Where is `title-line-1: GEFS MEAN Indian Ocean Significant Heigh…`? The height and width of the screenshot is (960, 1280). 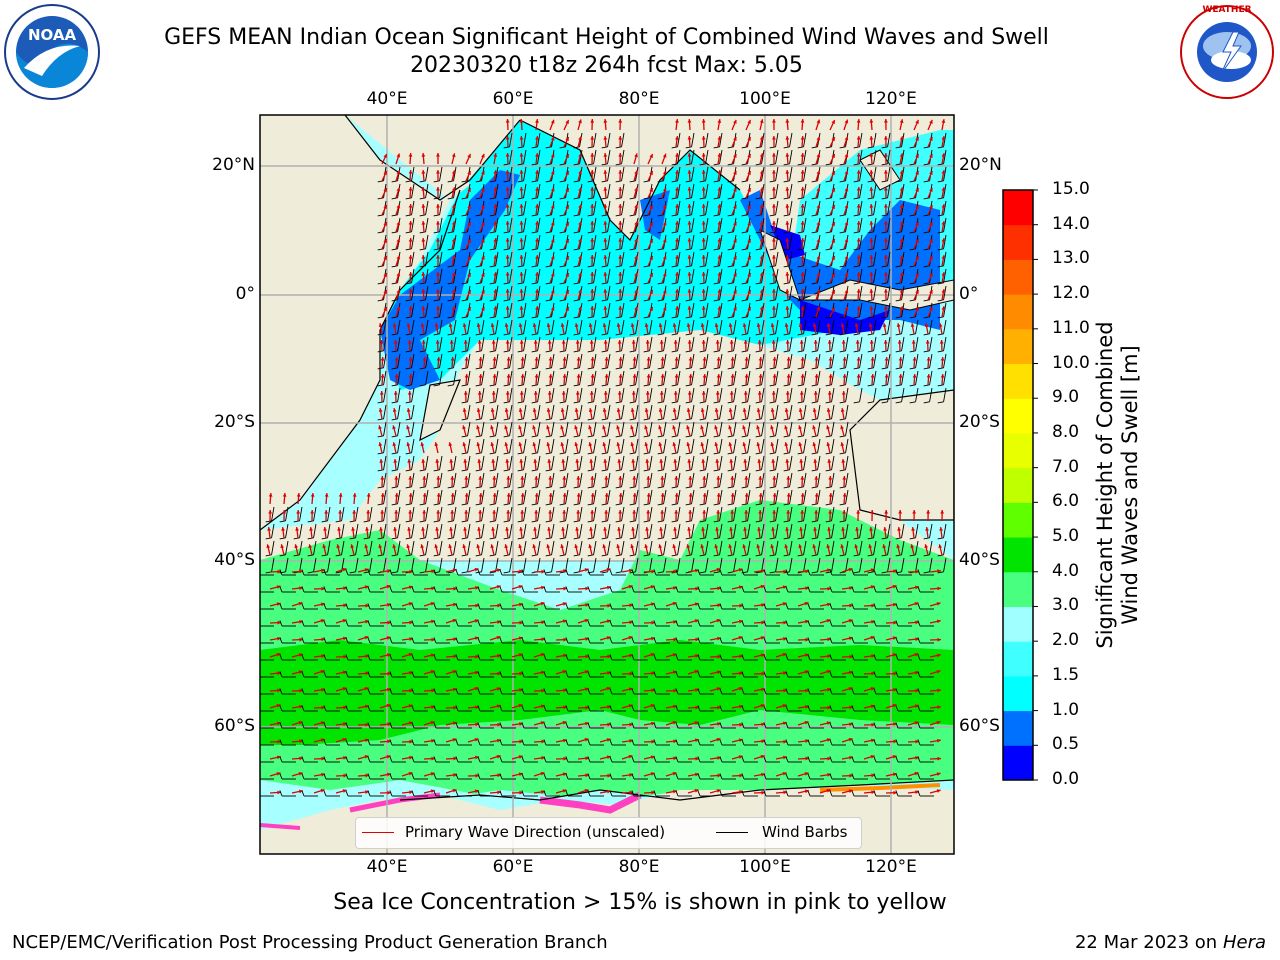 title-line-1: GEFS MEAN Indian Ocean Significant Heigh… is located at coordinates (606, 37).